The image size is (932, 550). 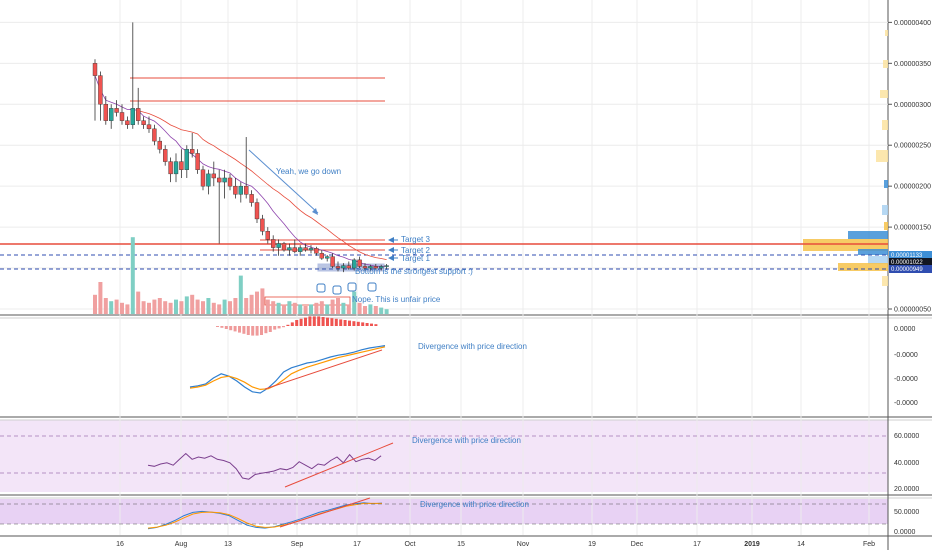 What do you see at coordinates (906, 403) in the screenshot?
I see `macd-tick: -0.0000` at bounding box center [906, 403].